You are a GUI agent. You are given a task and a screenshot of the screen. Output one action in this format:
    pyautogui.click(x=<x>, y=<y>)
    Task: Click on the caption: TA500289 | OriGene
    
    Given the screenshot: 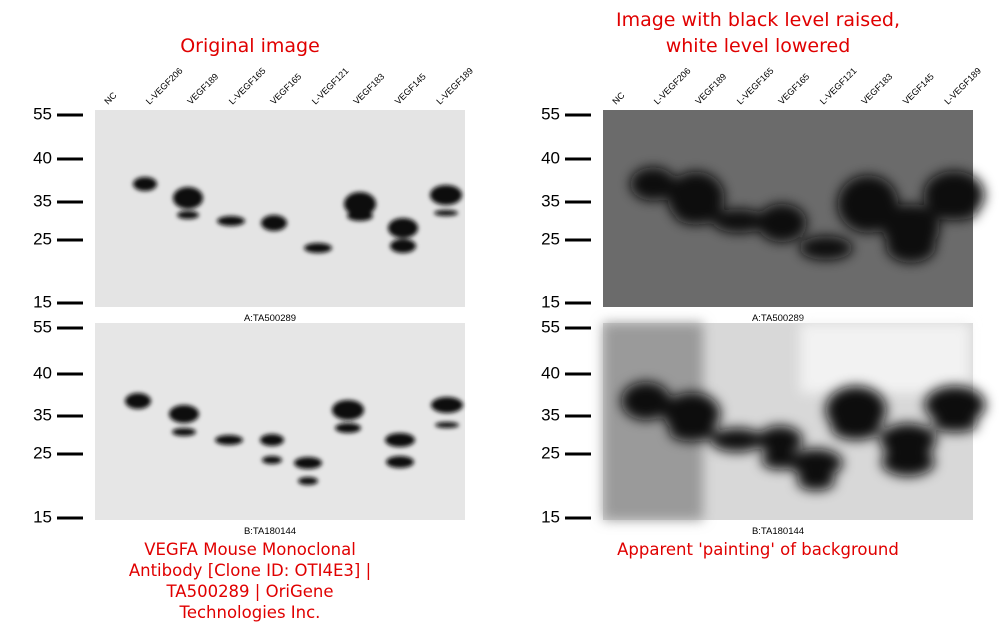 What is the action you would take?
    pyautogui.click(x=249, y=591)
    